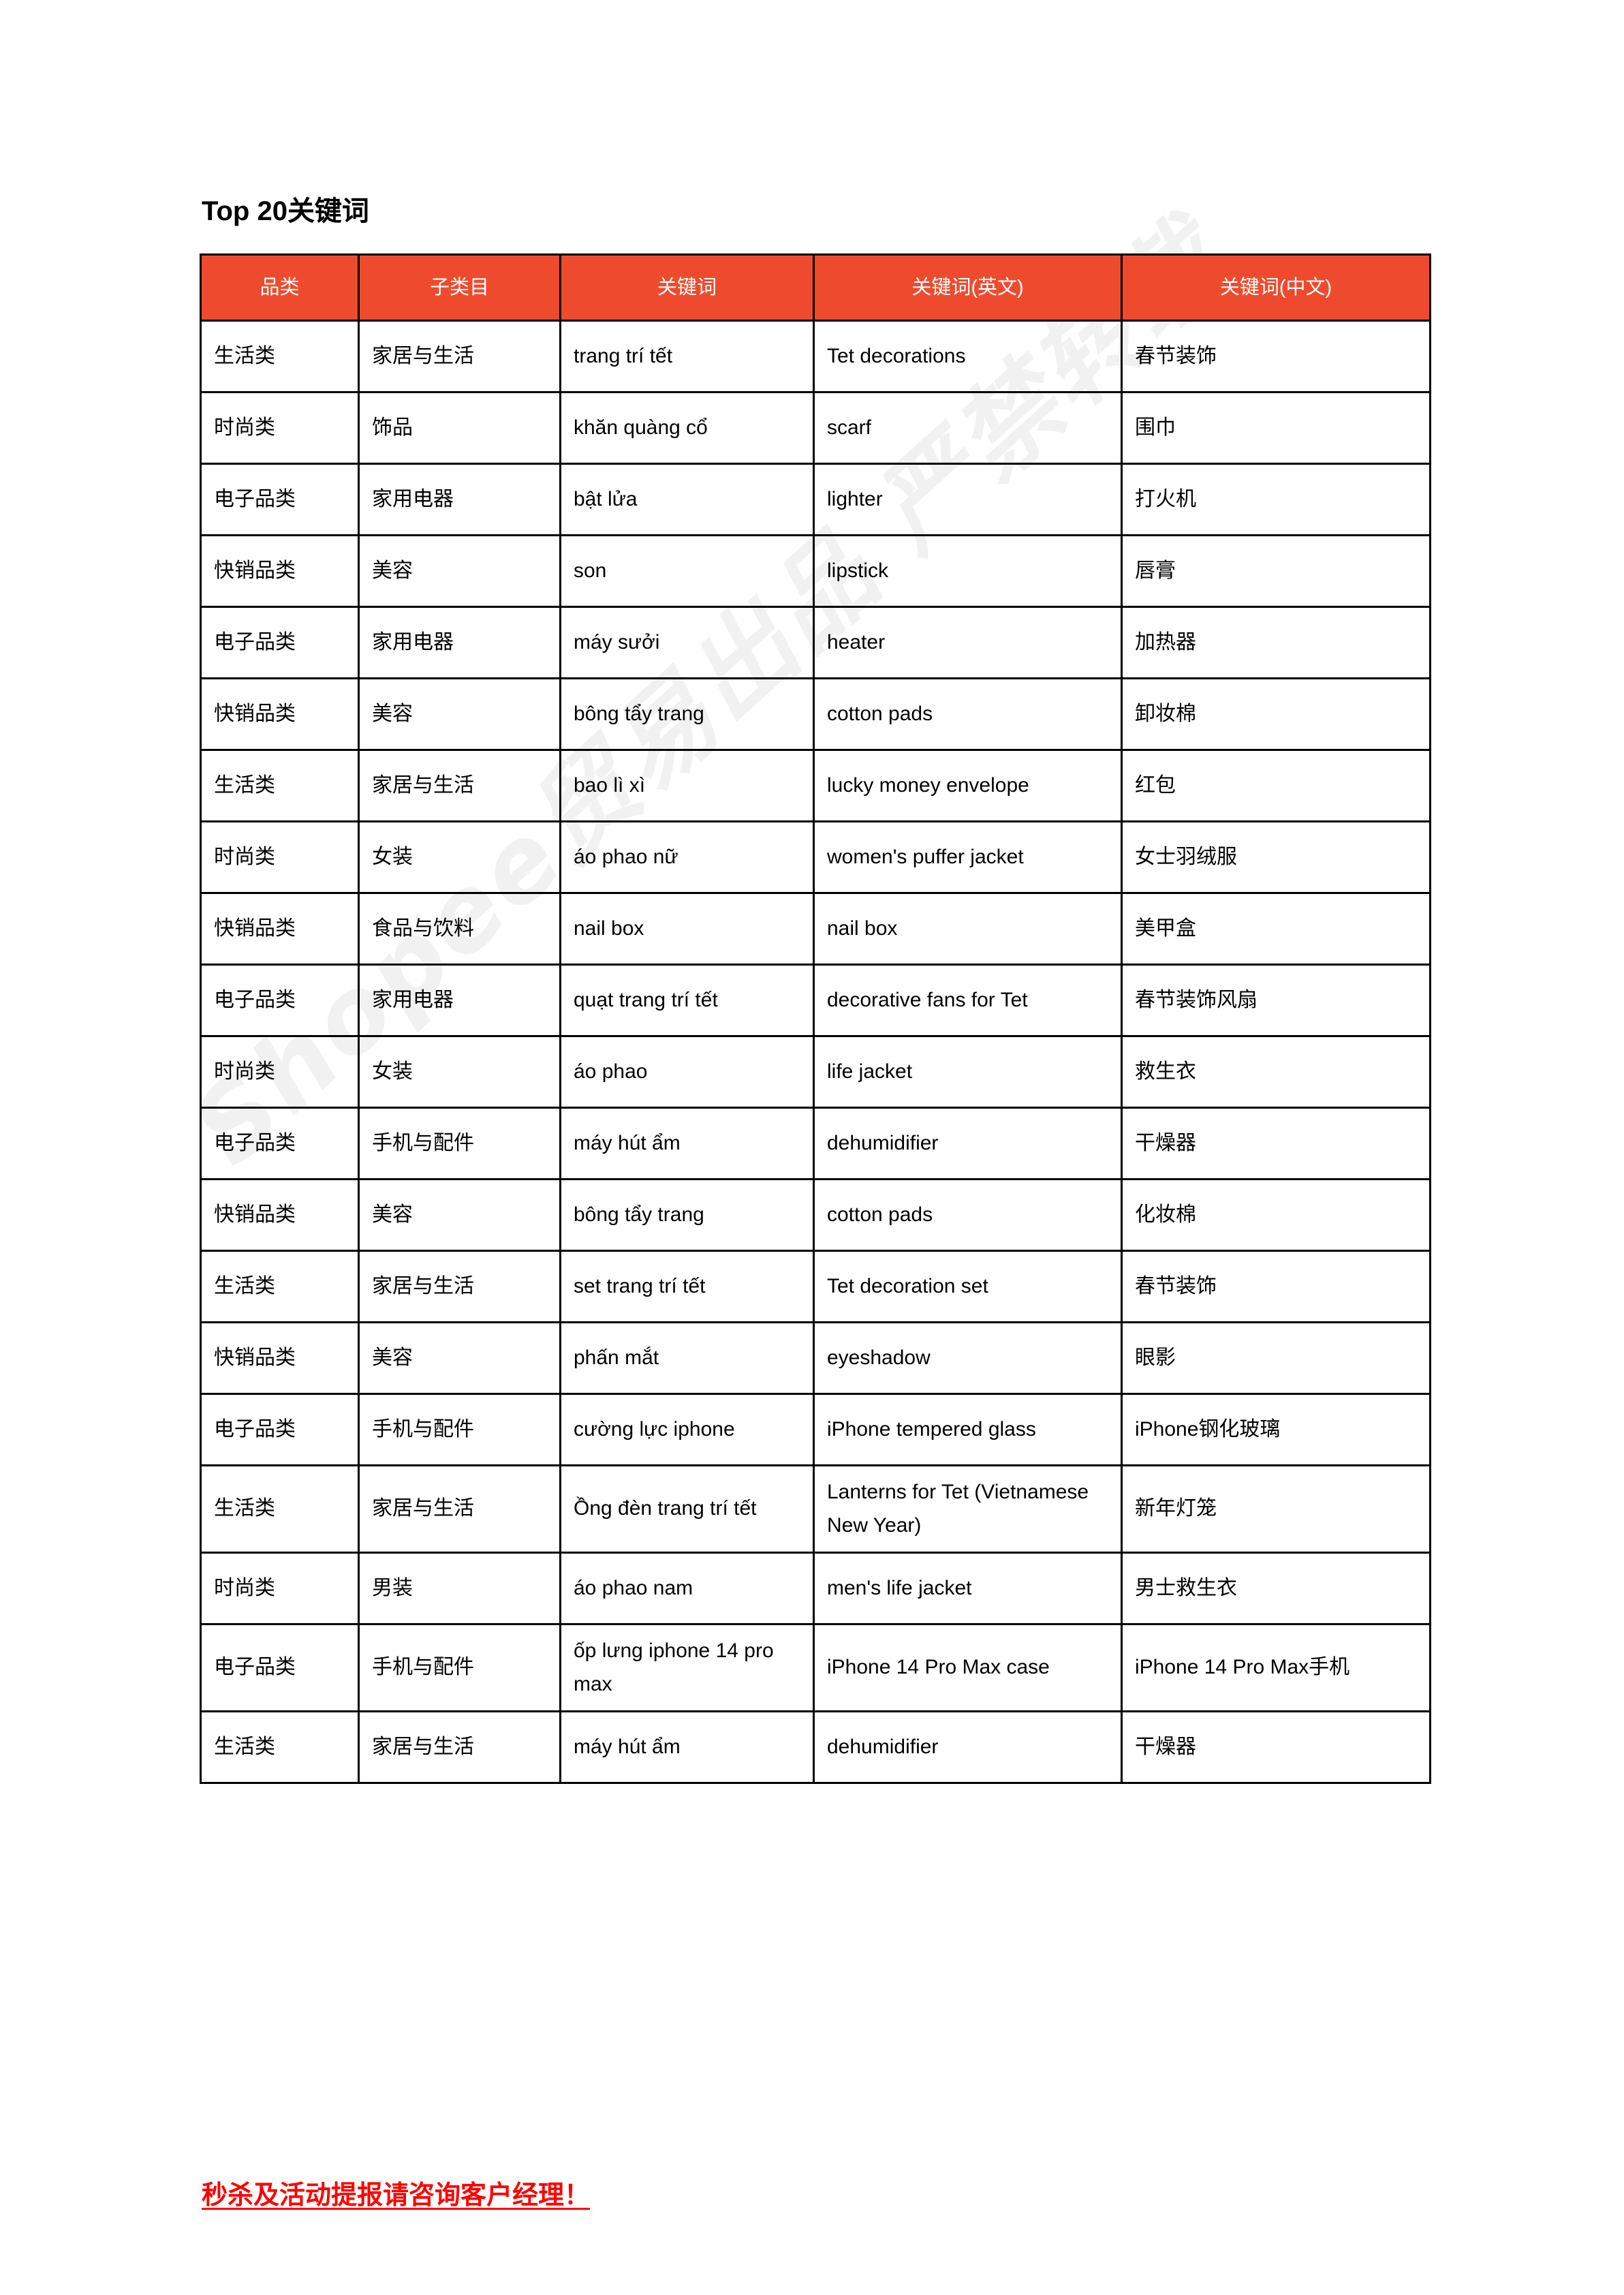 Image resolution: width=1624 pixels, height=2295 pixels. I want to click on cell-keyword-en: dehumidifier, so click(968, 1748).